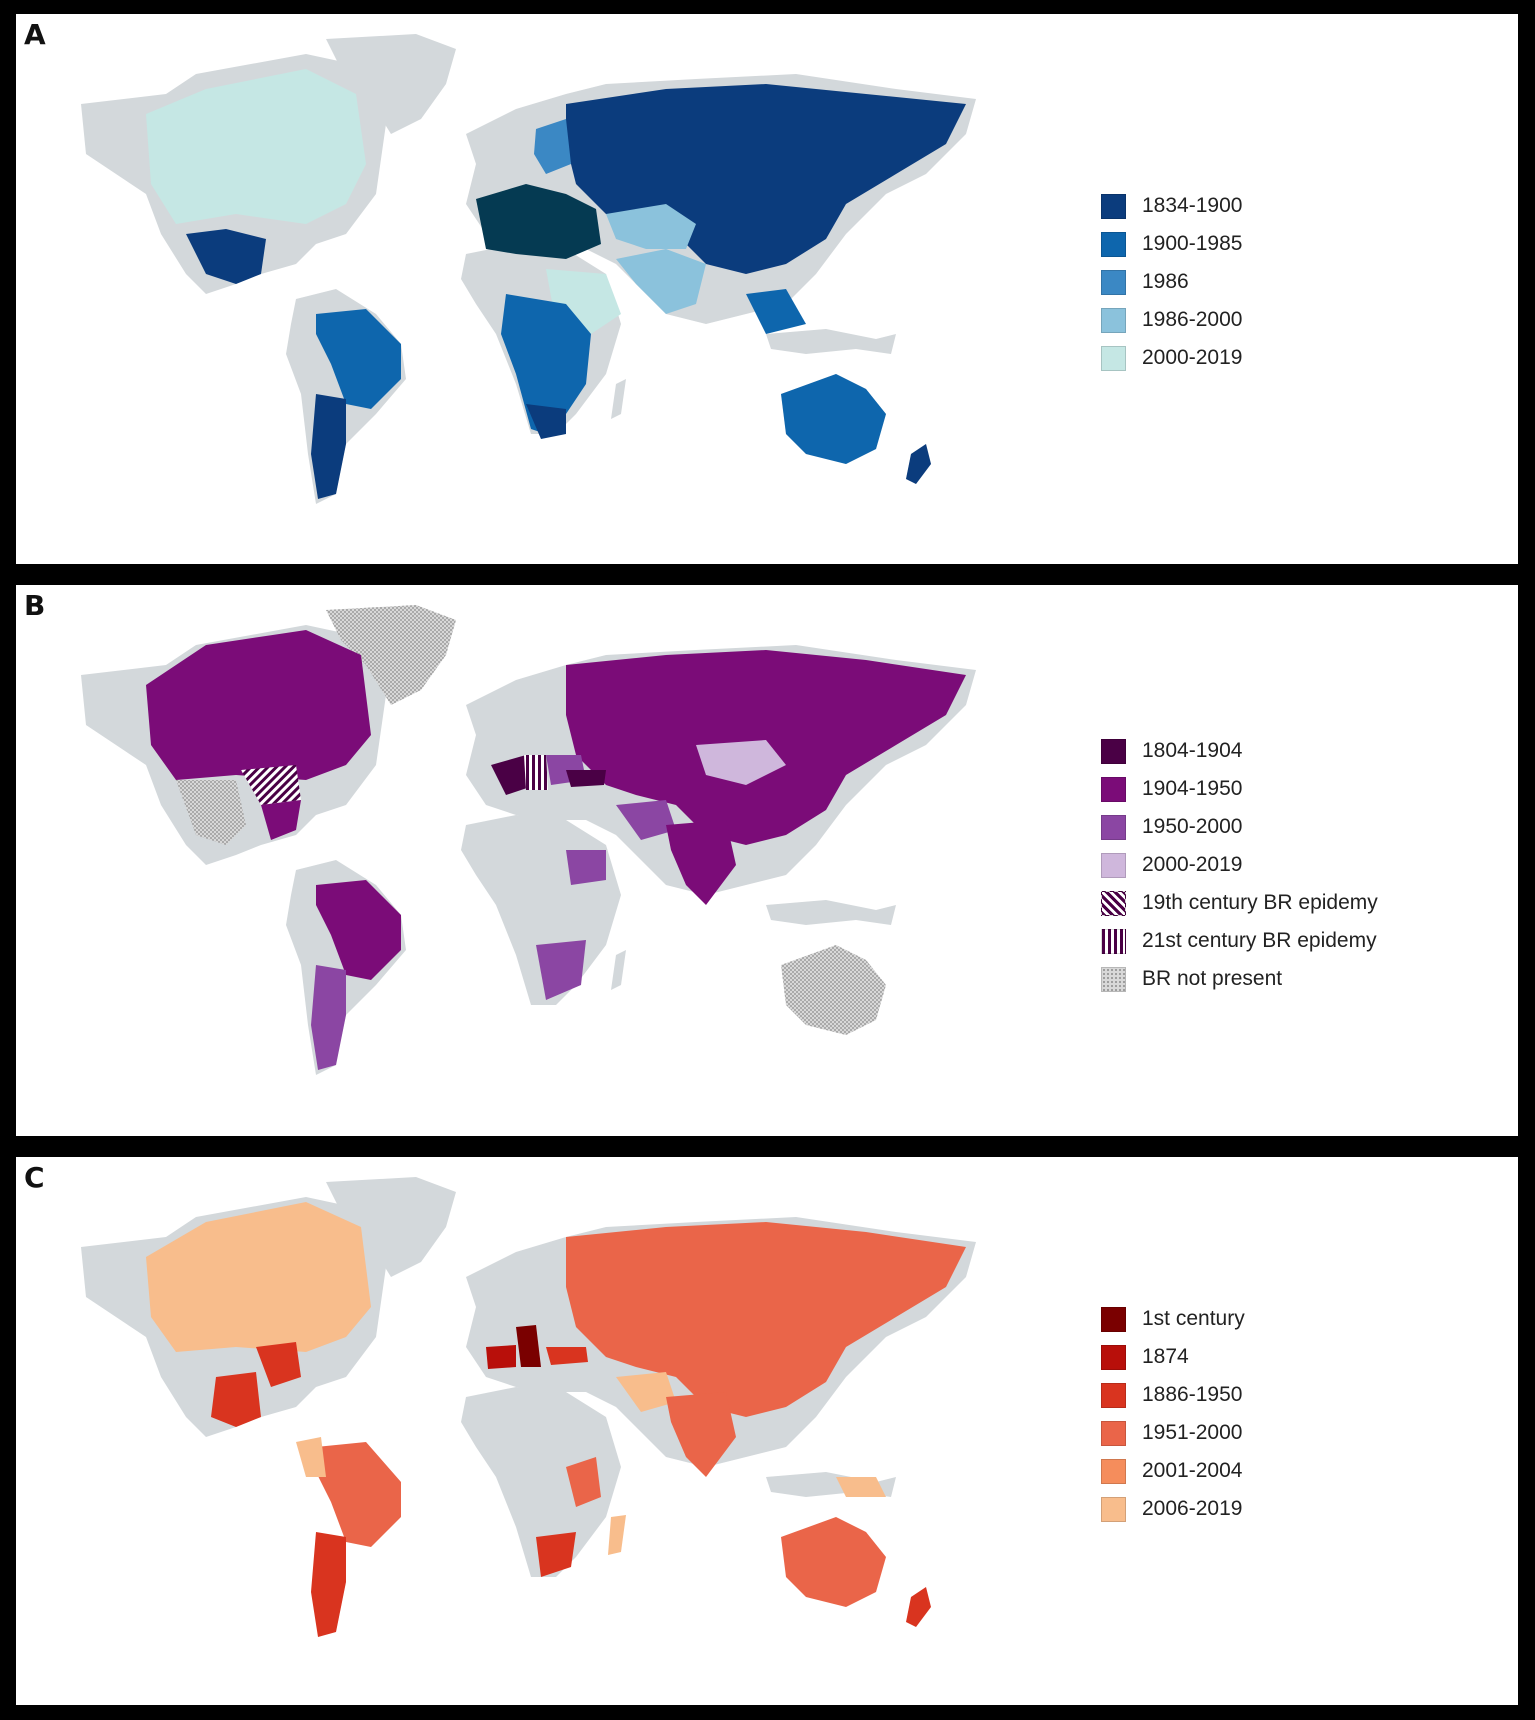 This screenshot has width=1535, height=1720. Describe the element at coordinates (1165, 281) in the screenshot. I see `legend-label: 1986` at that location.